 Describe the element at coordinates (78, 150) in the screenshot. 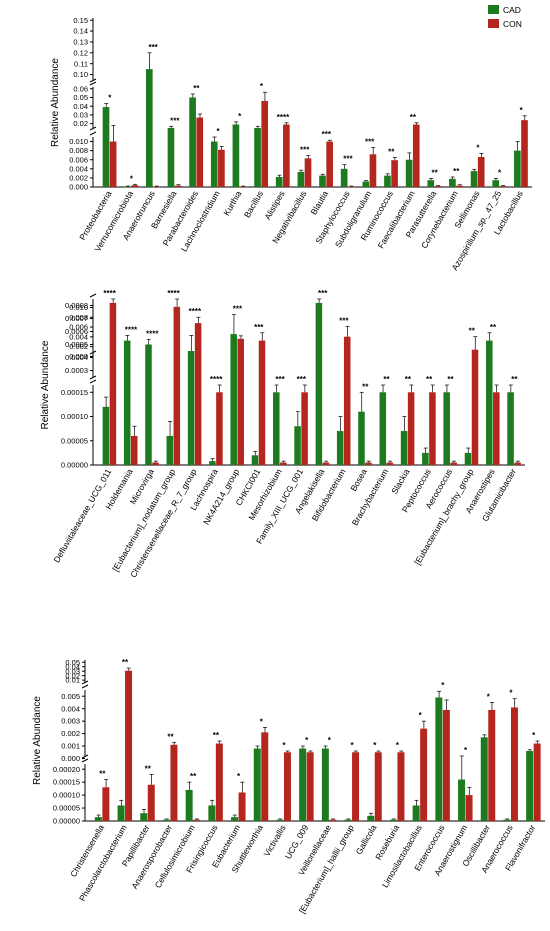

I see `y-tick-label: 0.008` at that location.